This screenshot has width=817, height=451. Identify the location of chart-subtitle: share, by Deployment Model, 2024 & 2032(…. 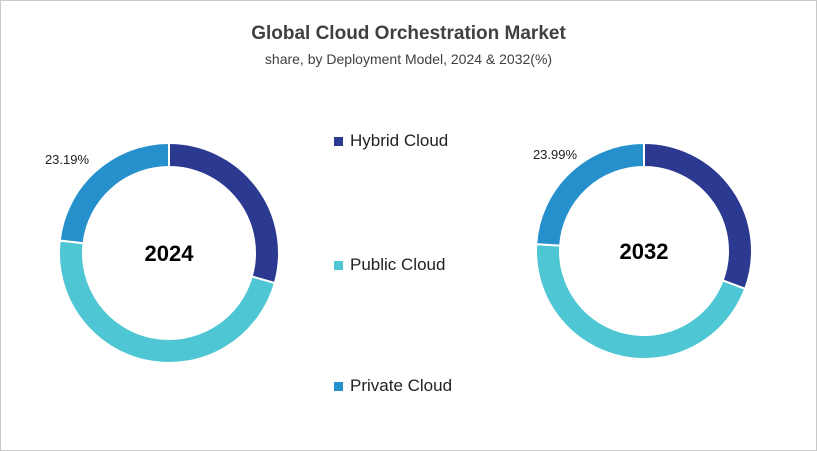
(408, 59).